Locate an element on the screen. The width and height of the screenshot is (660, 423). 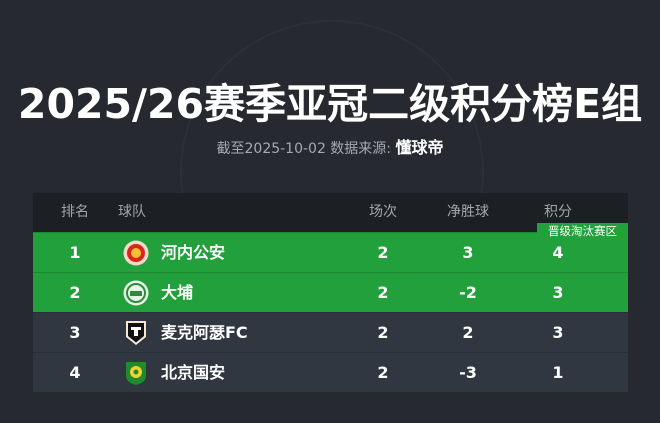
table-row: 4 北京国安 2 -3 1 is located at coordinates (330, 372).